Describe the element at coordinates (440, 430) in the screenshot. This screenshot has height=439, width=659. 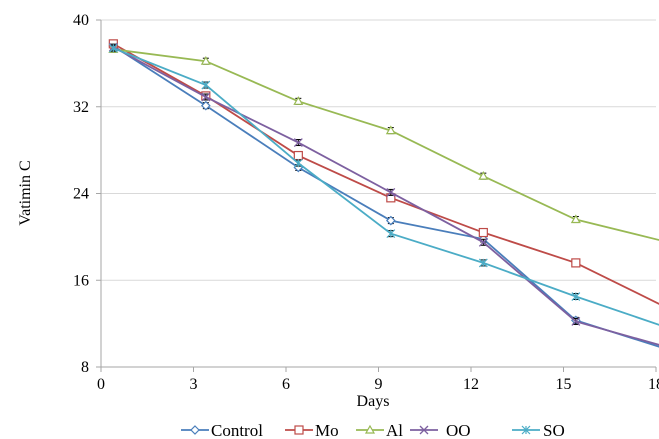
I see `legend-item-OO: OO` at that location.